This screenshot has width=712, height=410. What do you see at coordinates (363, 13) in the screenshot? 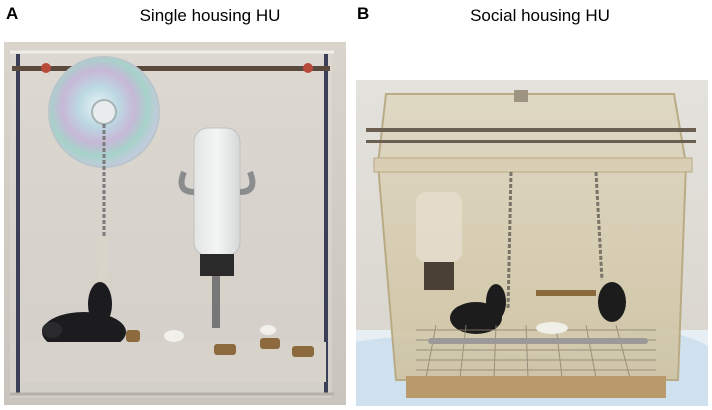
I see `panel-b-letter: B` at bounding box center [363, 13].